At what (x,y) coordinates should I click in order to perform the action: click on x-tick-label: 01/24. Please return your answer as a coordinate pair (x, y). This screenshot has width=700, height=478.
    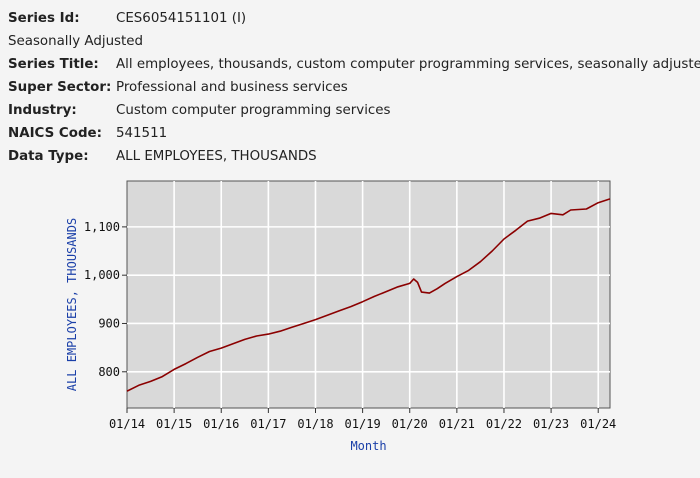
    Looking at the image, I should click on (598, 424).